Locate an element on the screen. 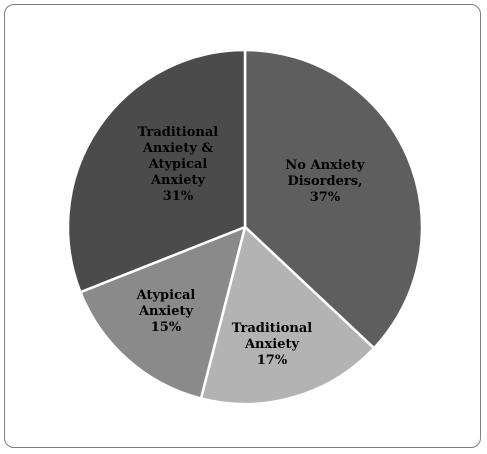 The width and height of the screenshot is (487, 454). pie-slice-label-line: 17% is located at coordinates (272, 360).